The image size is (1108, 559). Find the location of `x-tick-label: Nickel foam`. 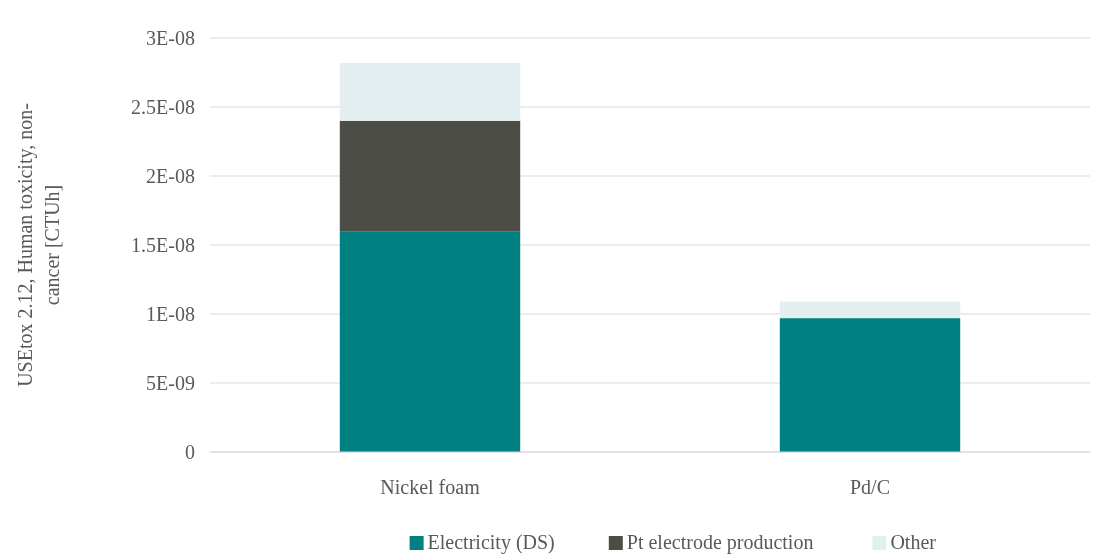

x-tick-label: Nickel foam is located at coordinates (430, 487).